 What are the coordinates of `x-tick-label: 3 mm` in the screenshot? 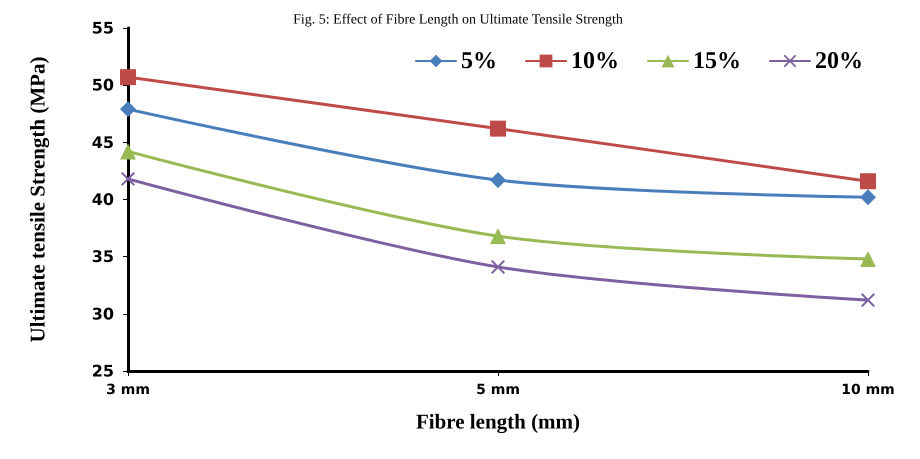 It's located at (128, 390).